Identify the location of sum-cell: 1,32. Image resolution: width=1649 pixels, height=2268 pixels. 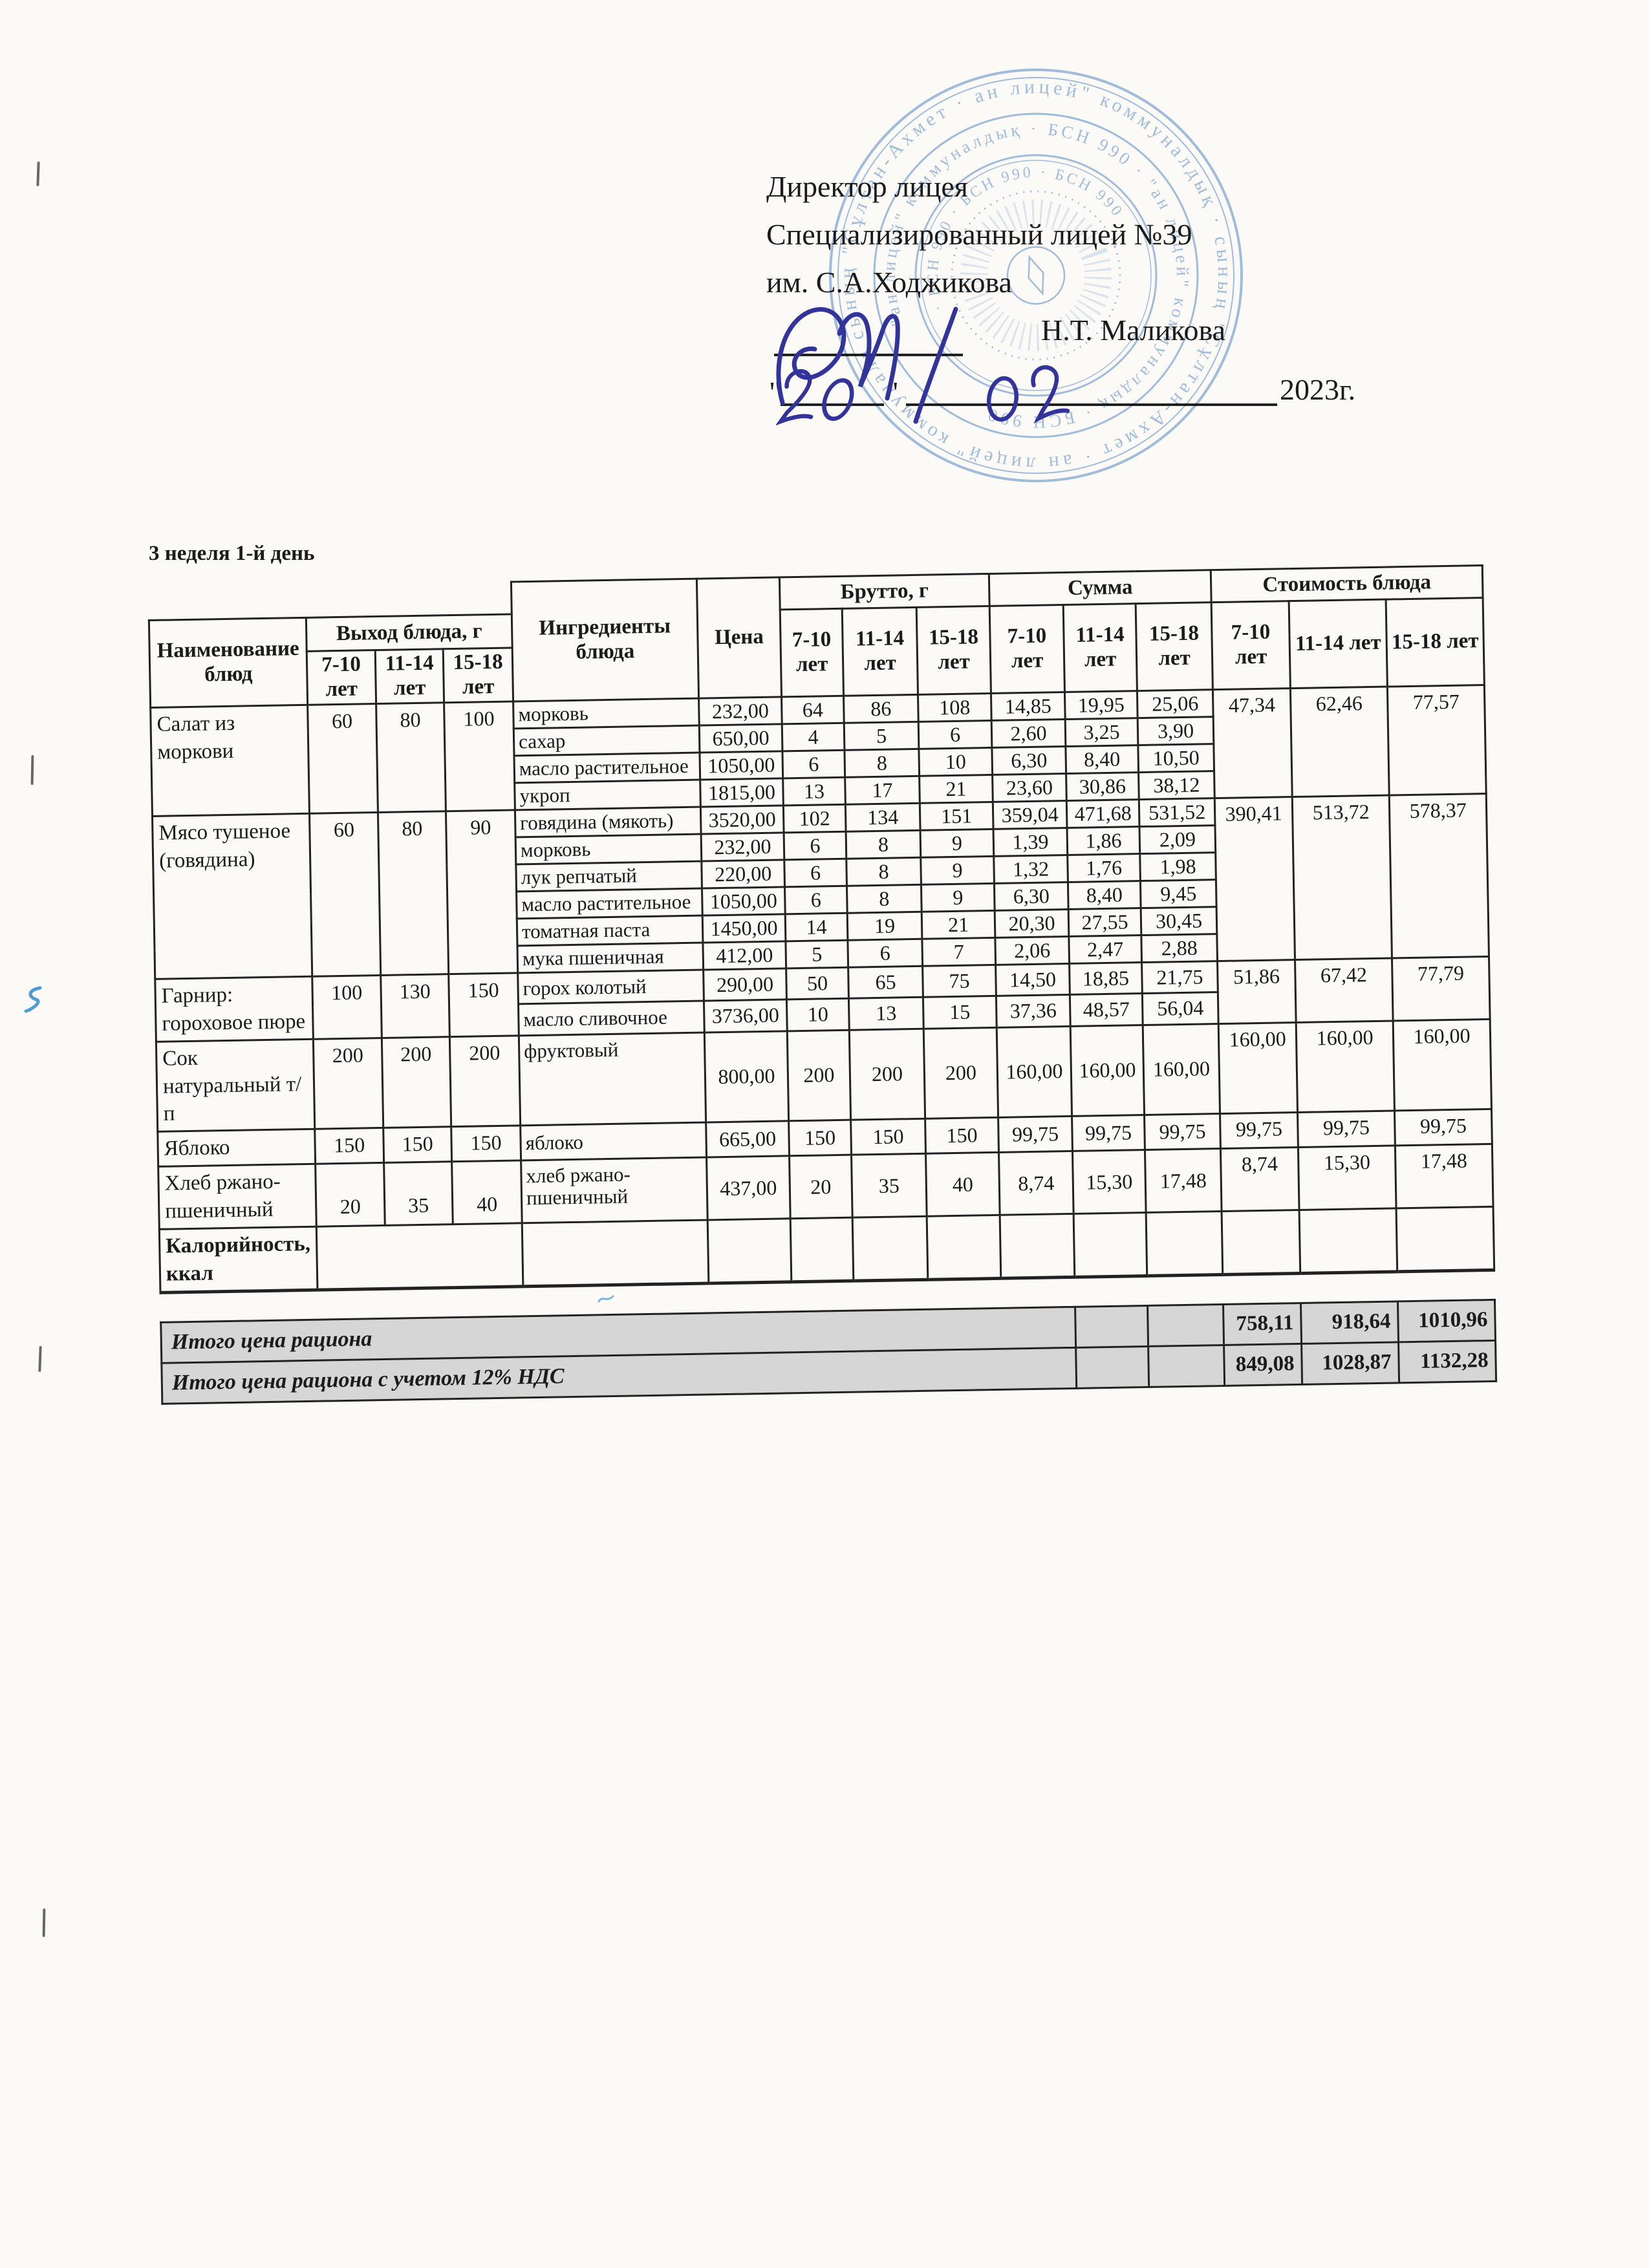
(1030, 869).